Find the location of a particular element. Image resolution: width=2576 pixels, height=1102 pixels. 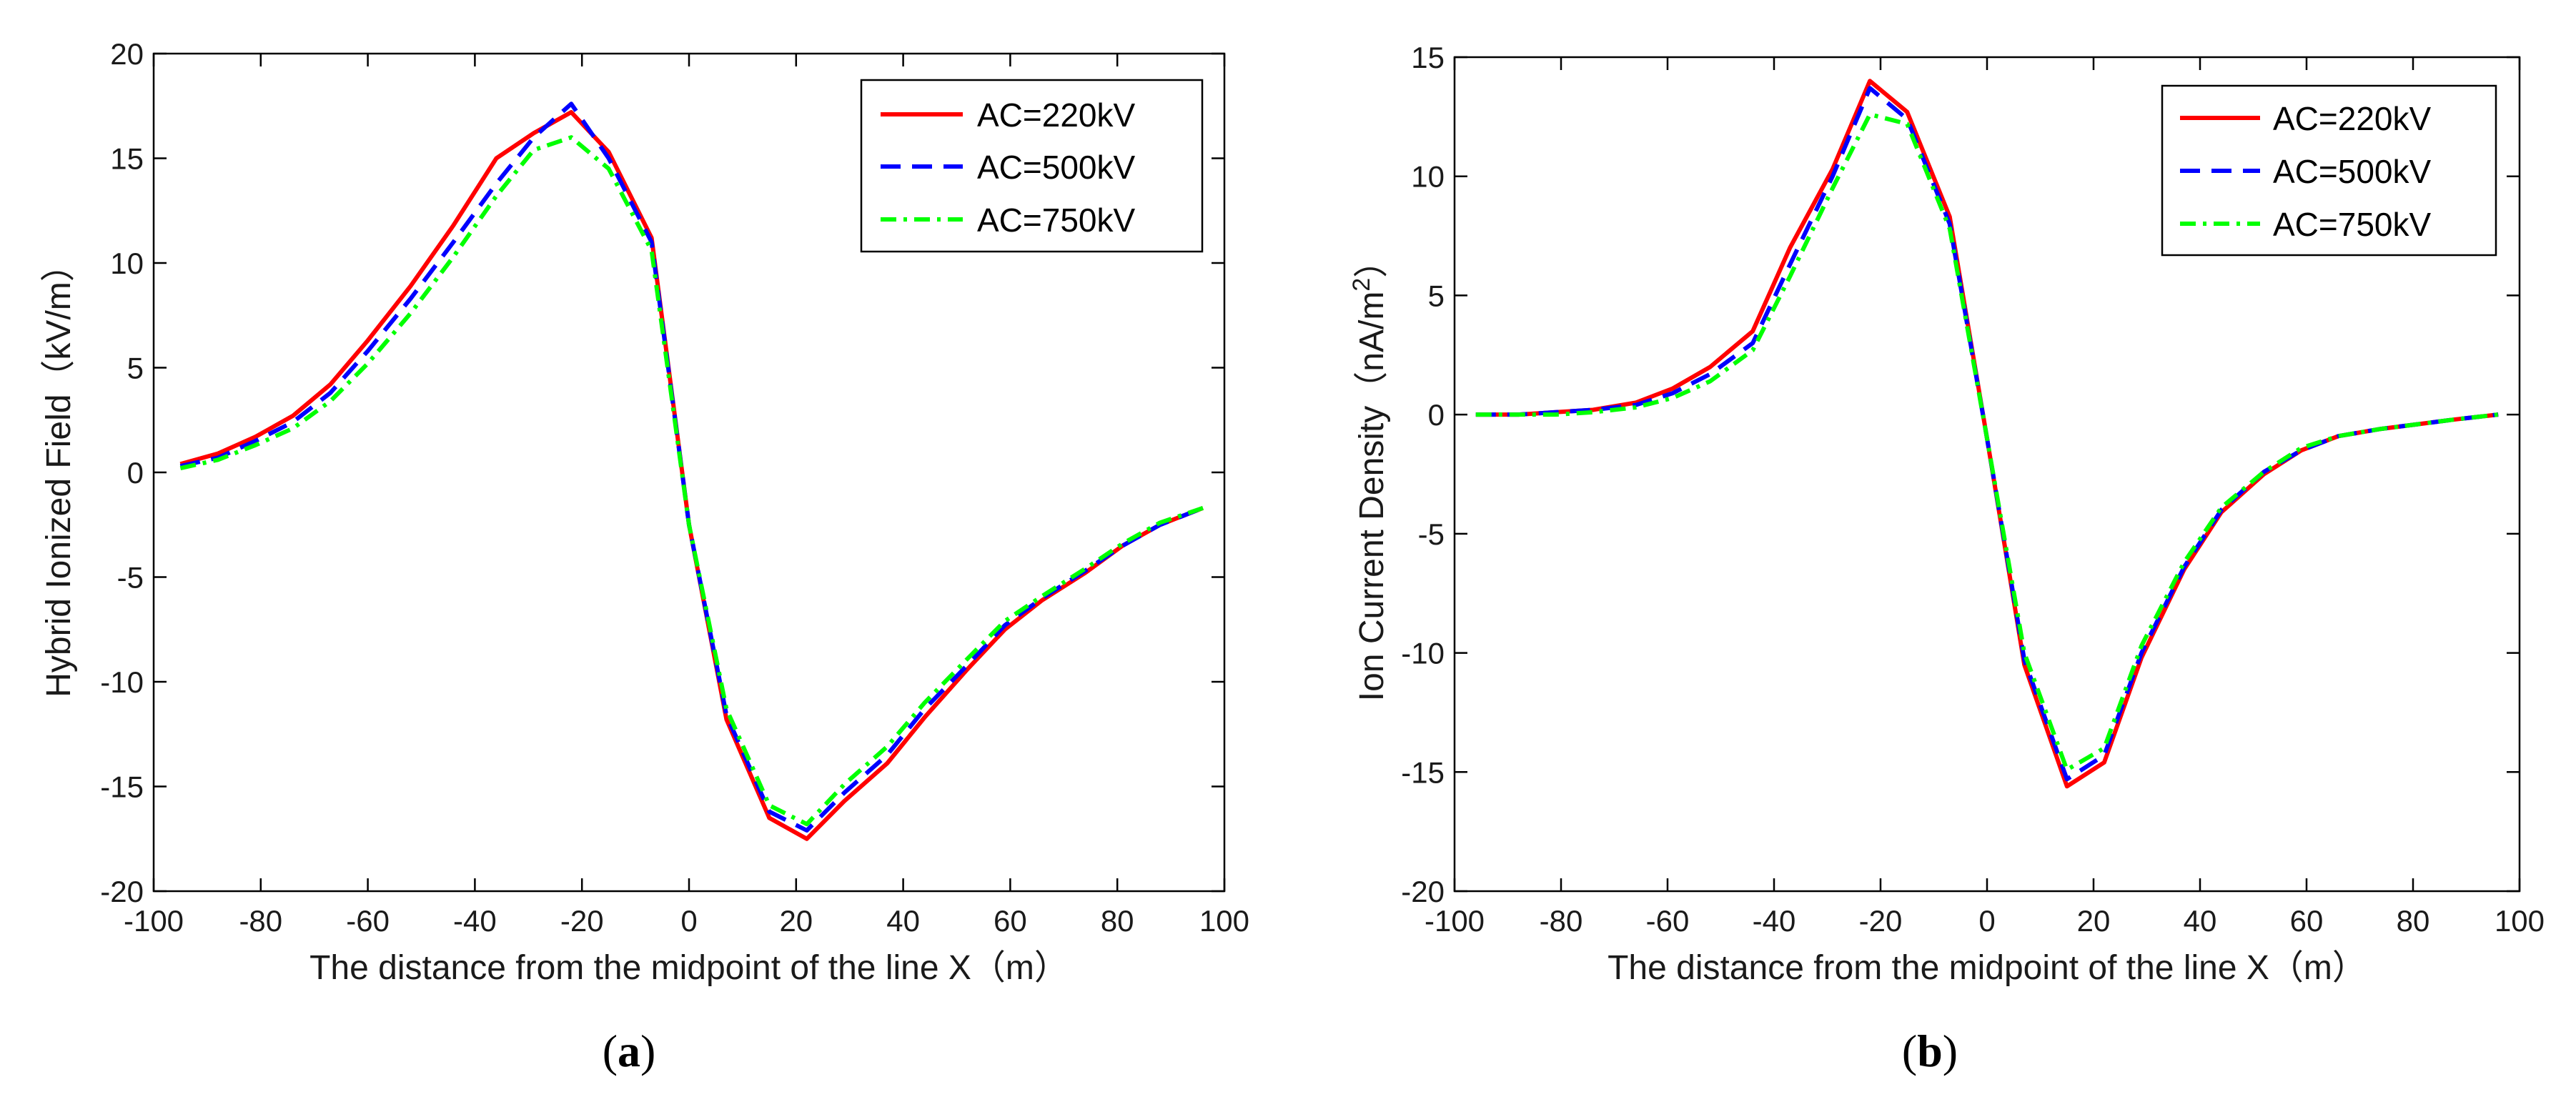

chart-b-ylabel: Ion Current Density（nA/m2） is located at coordinates (1370, 473).